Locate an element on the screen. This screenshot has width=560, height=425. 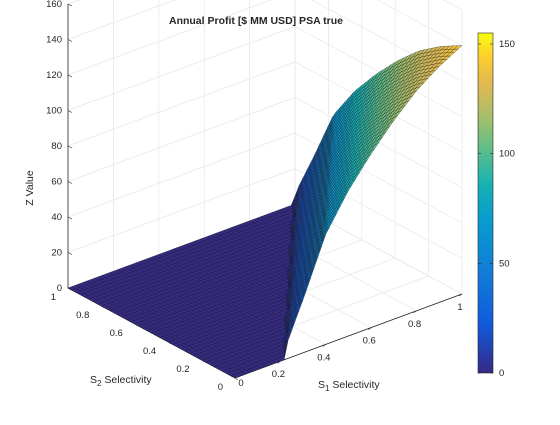
z-tick-label: 0 is located at coordinates (59, 288).